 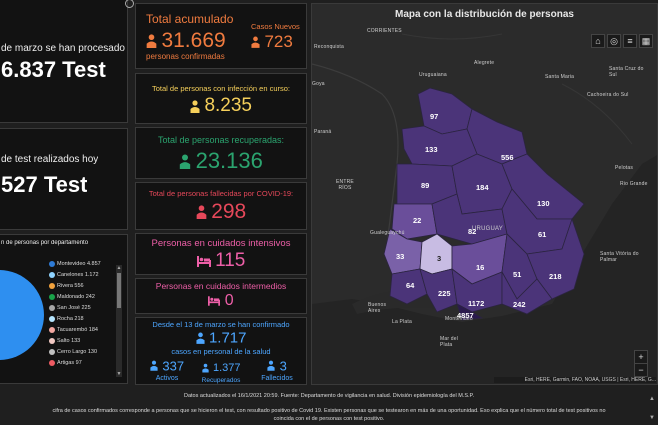 What do you see at coordinates (185, 56) in the screenshot?
I see `total-sub: personas confirmadas` at bounding box center [185, 56].